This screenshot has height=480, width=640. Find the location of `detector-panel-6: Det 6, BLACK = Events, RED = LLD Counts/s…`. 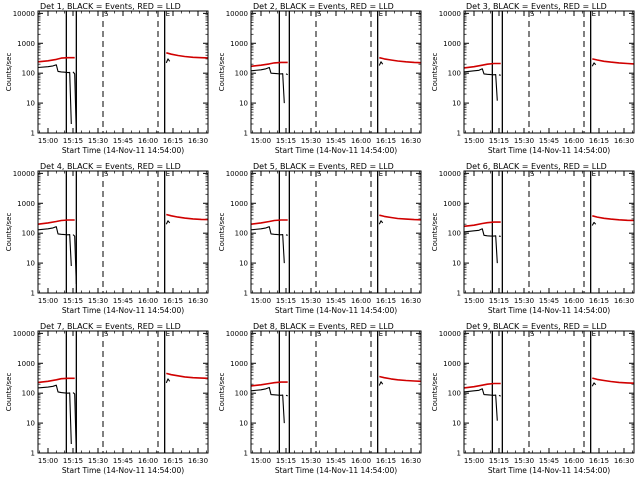

detector-panel-6: Det 6, BLACK = Events, RED = LLD Counts/s… is located at coordinates (533, 238).